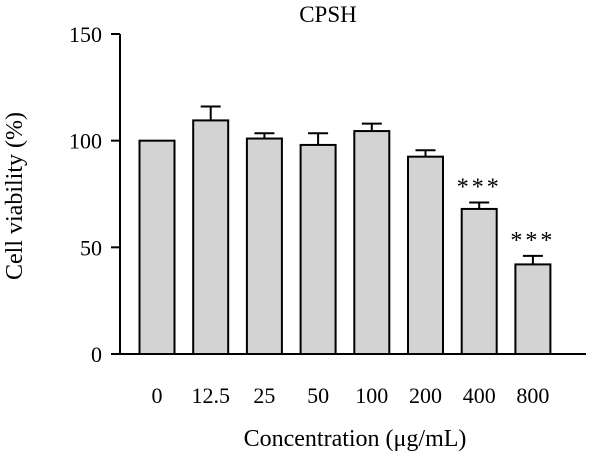  Describe the element at coordinates (211, 237) in the screenshot. I see `bar-12.5` at that location.